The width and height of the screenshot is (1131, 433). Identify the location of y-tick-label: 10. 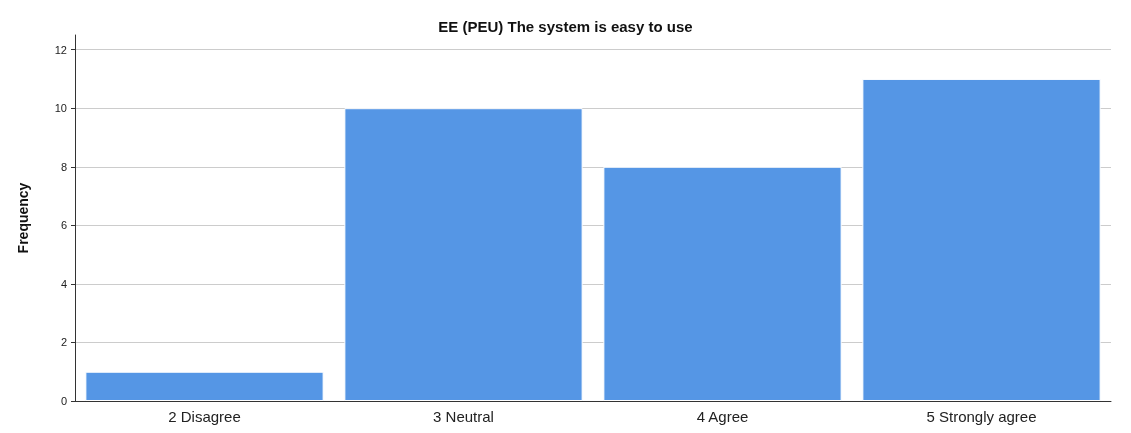
(60, 108).